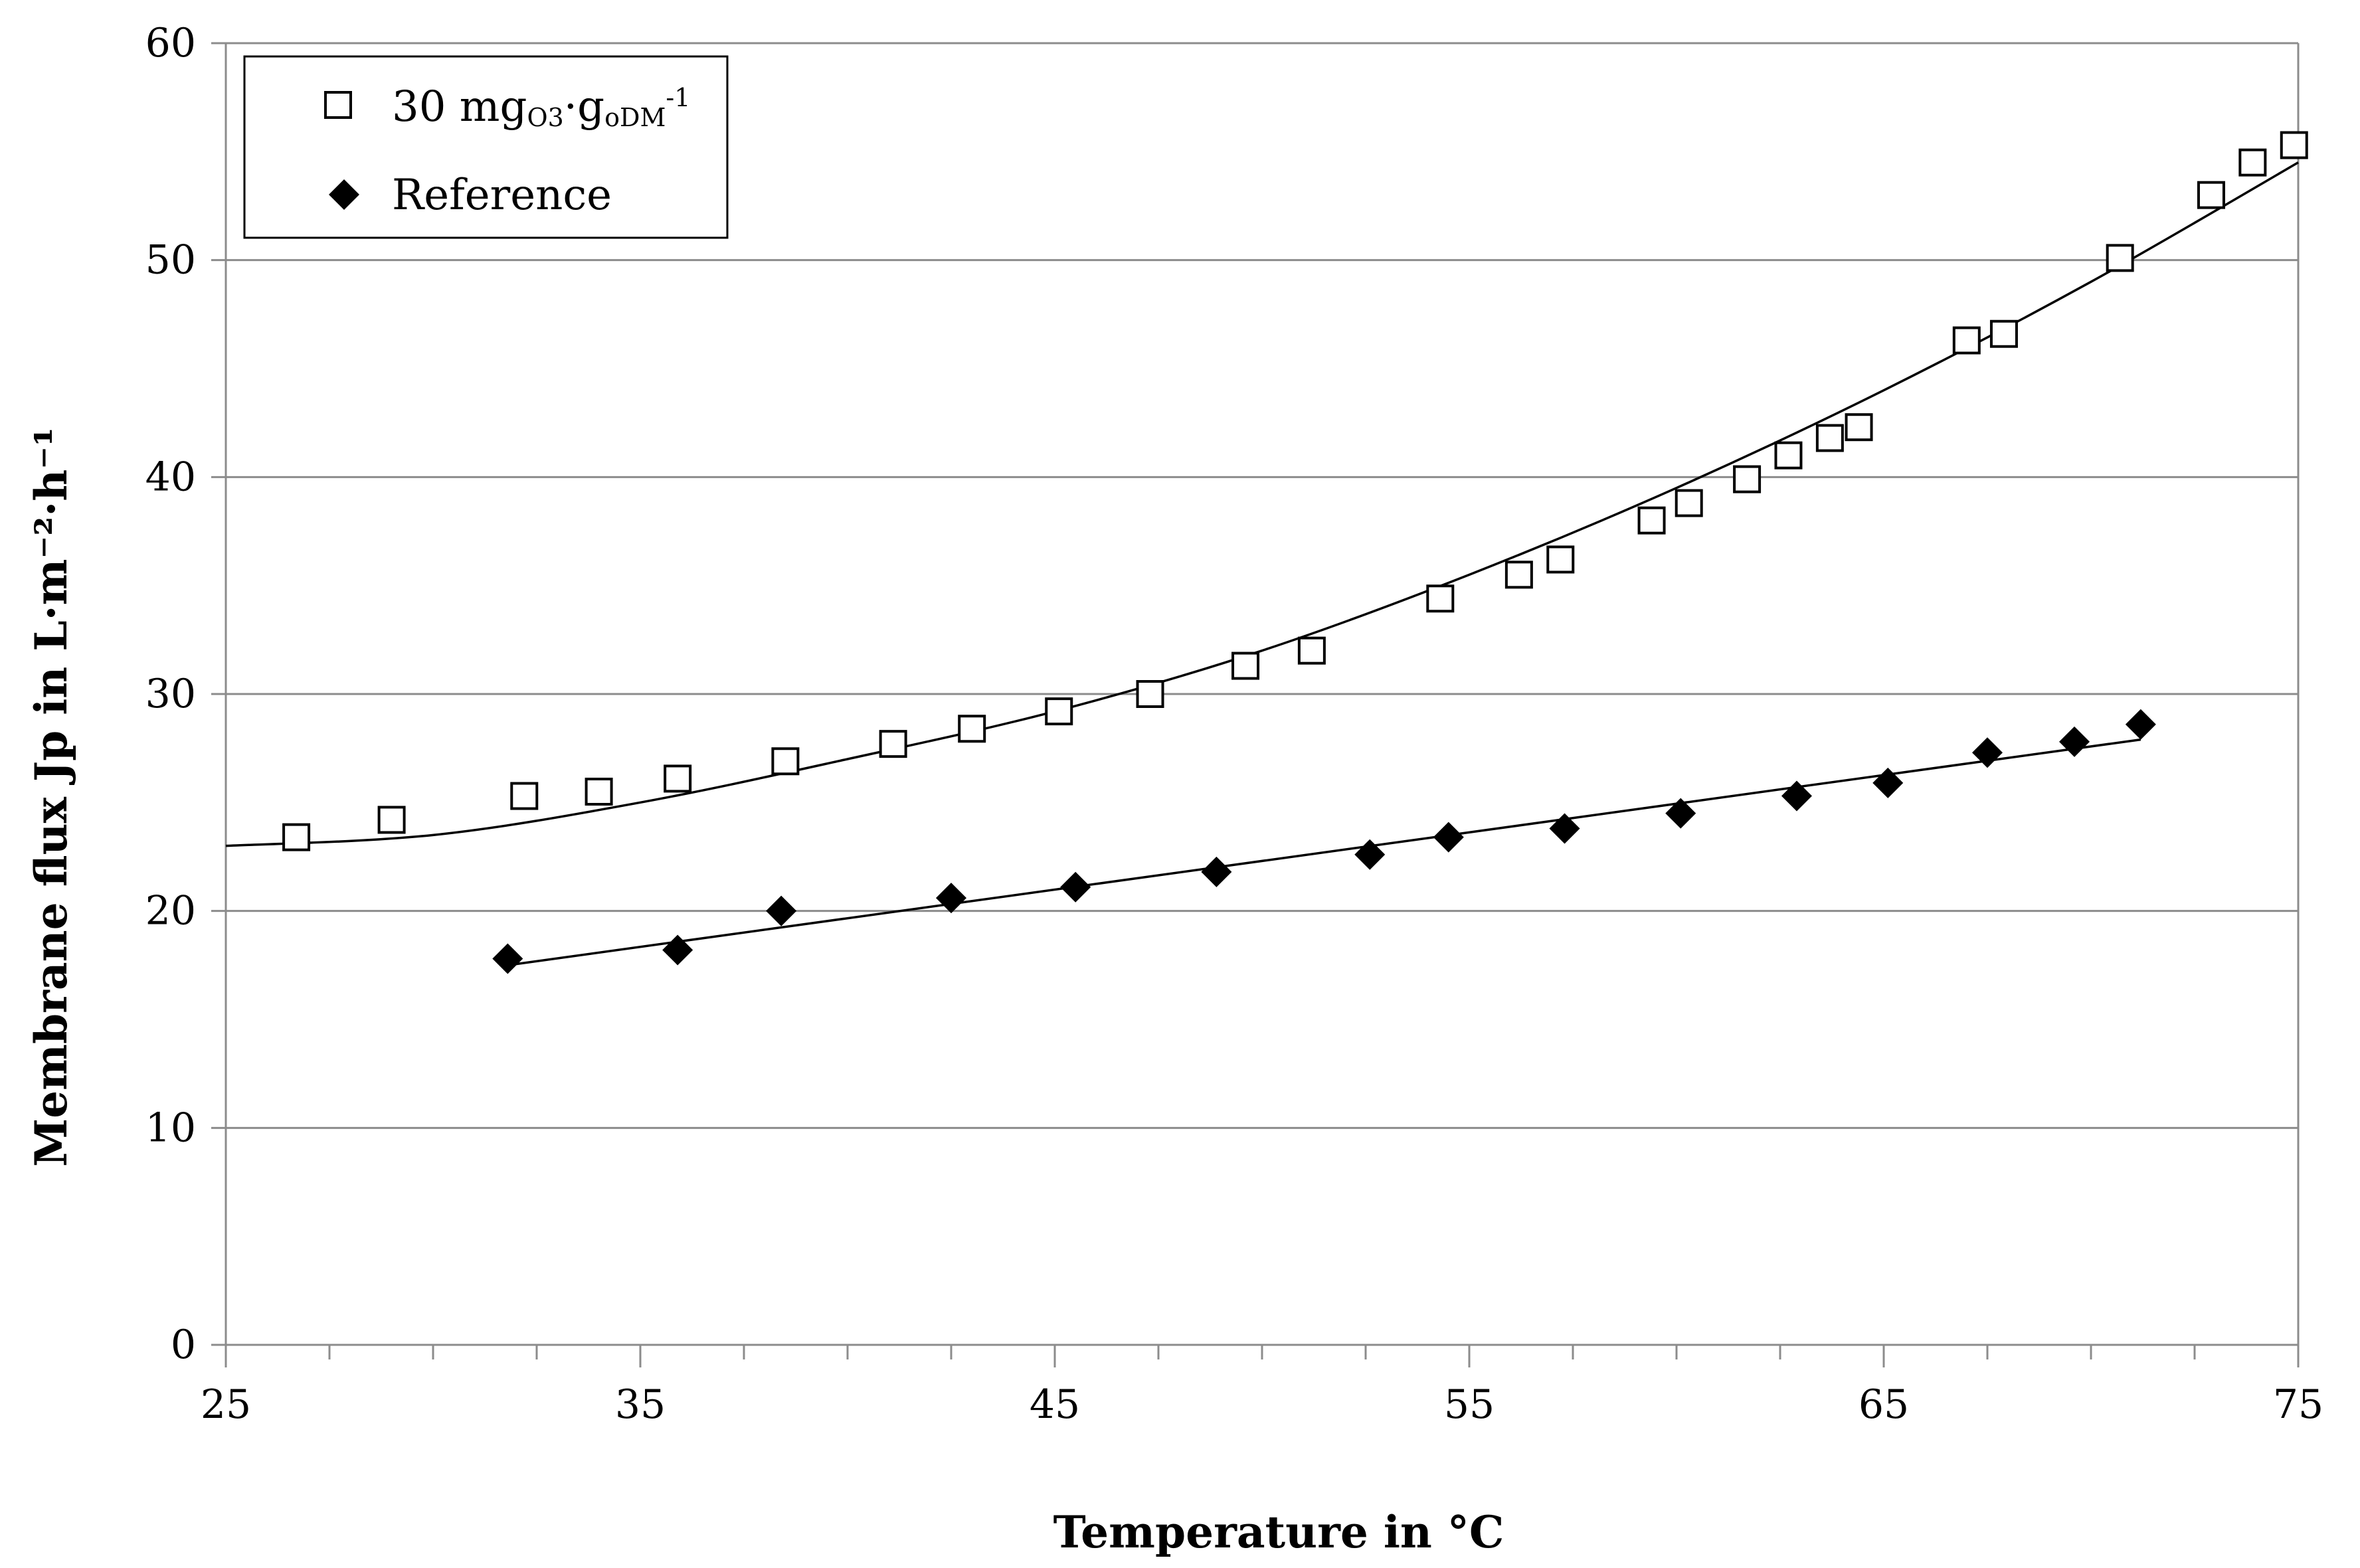  I want to click on y-tick-label-30: 30, so click(170, 694).